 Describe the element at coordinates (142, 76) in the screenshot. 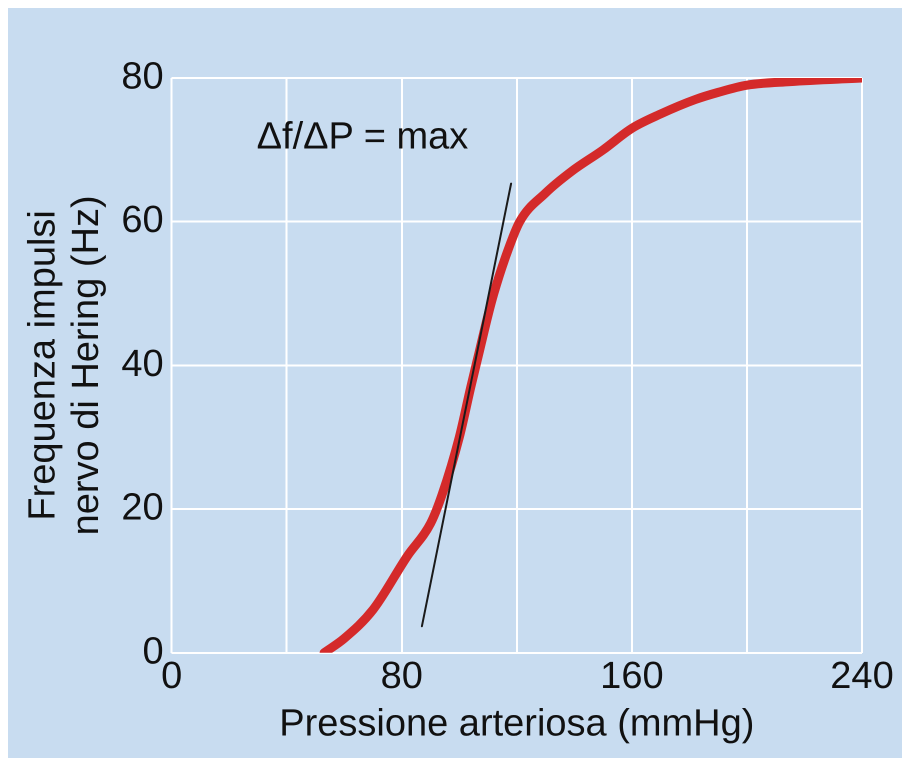

I see `y-tick-label: 80` at that location.